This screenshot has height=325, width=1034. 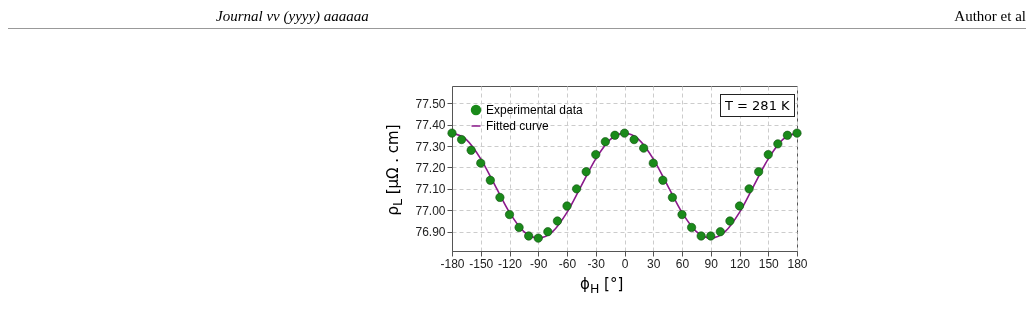 I want to click on x-tick-label: -180, so click(x=452, y=263).